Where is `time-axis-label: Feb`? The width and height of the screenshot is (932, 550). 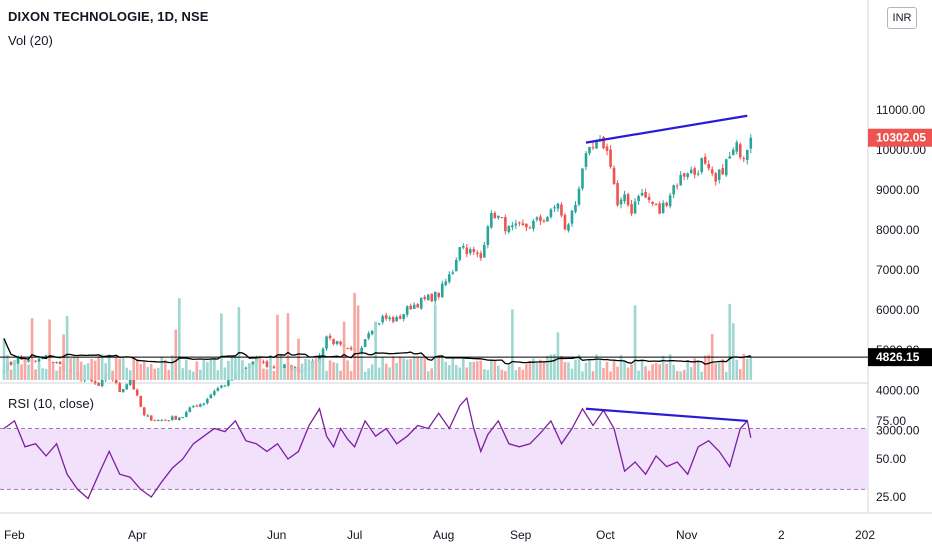
time-axis-label: Feb is located at coordinates (14, 535).